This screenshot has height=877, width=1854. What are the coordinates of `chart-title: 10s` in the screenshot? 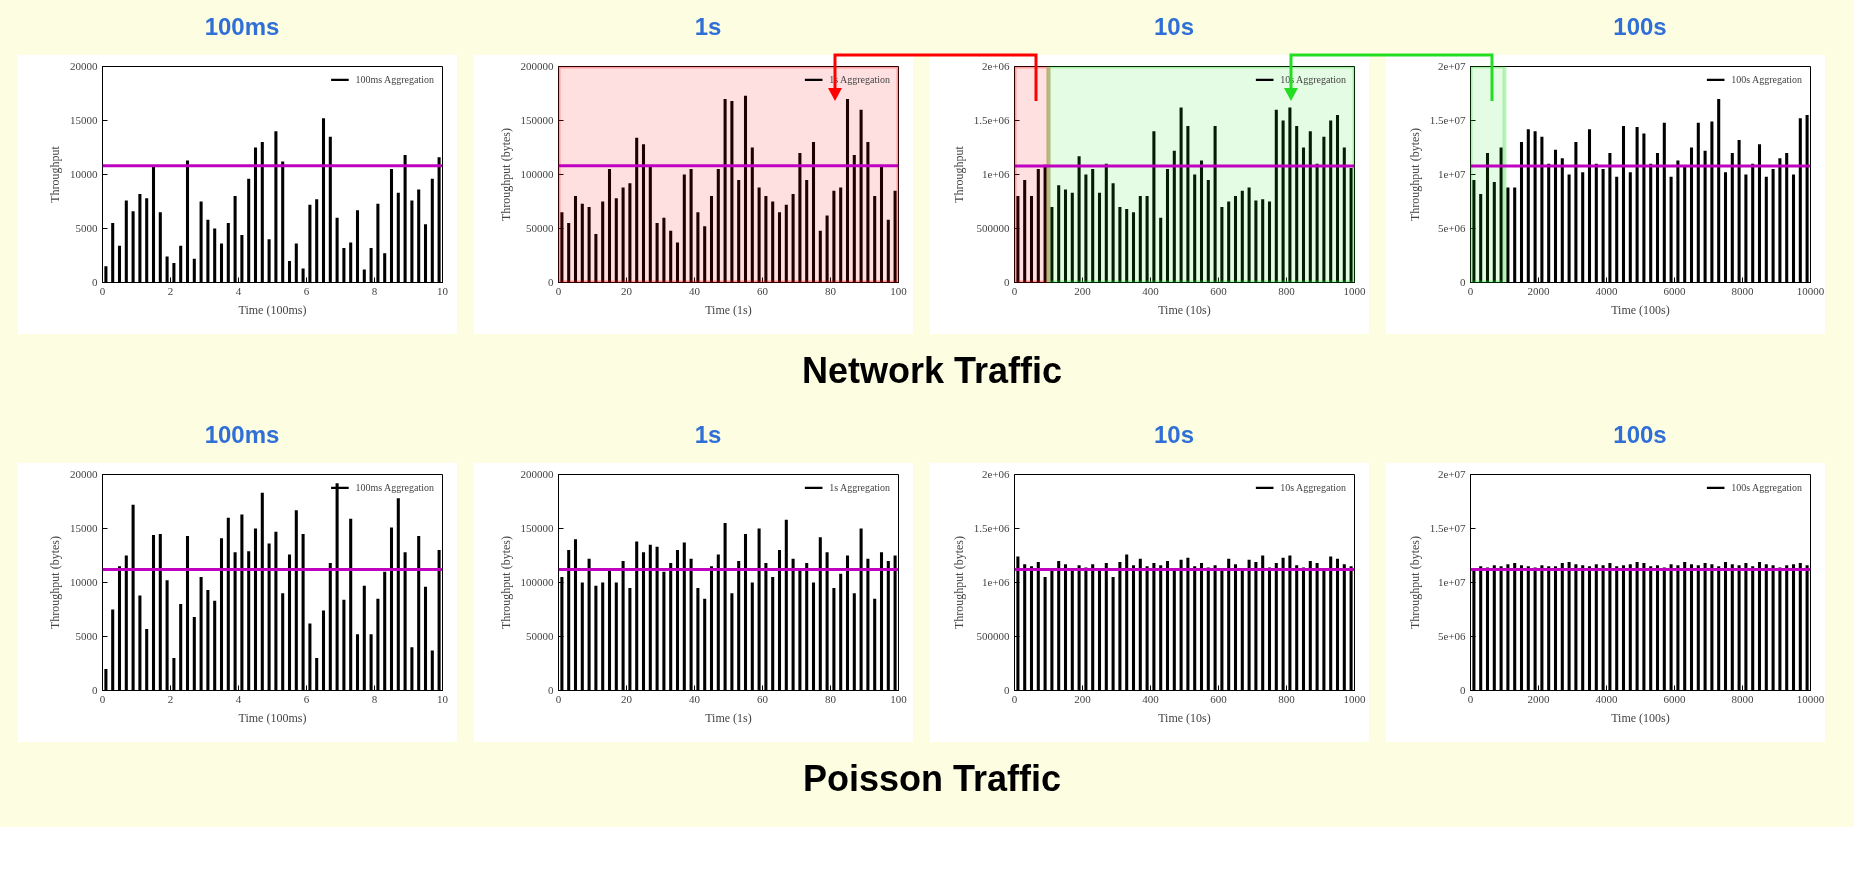 It's located at (1174, 435).